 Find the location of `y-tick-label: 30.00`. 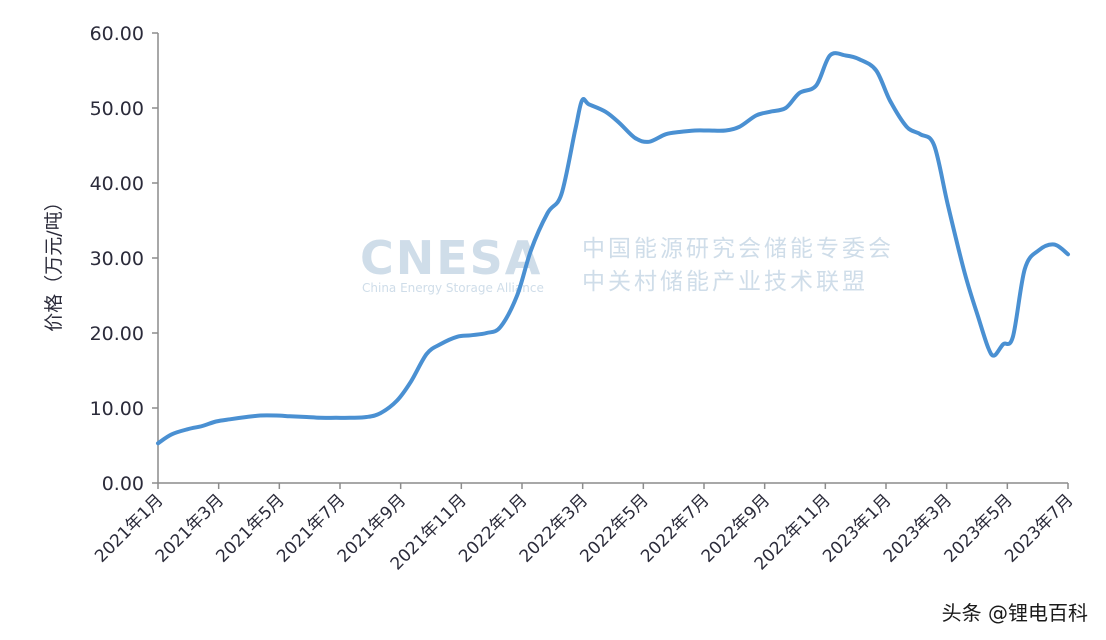

y-tick-label: 30.00 is located at coordinates (117, 259).